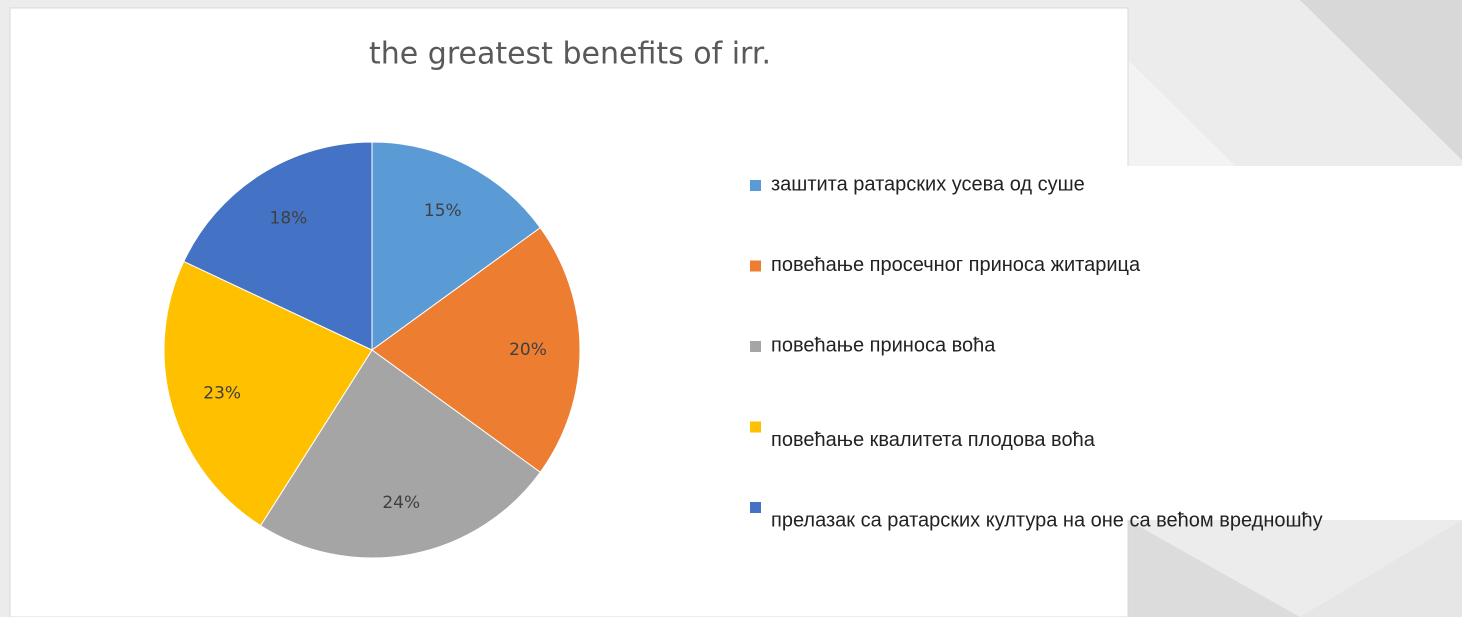  I want to click on legend-label: повећање квалитета плодова воћа, so click(933, 440).